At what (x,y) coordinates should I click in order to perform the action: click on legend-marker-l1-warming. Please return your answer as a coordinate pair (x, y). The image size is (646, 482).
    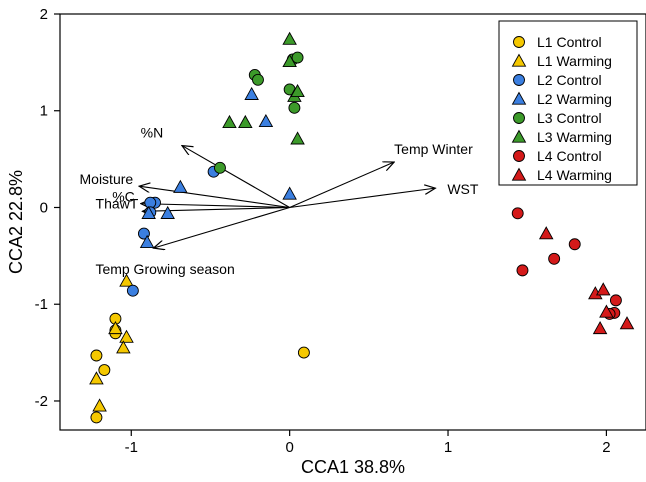
    Looking at the image, I should click on (519, 60).